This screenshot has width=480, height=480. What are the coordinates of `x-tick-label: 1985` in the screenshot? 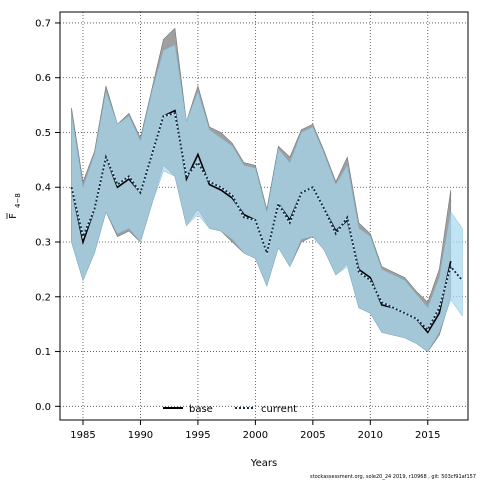 It's located at (82, 435).